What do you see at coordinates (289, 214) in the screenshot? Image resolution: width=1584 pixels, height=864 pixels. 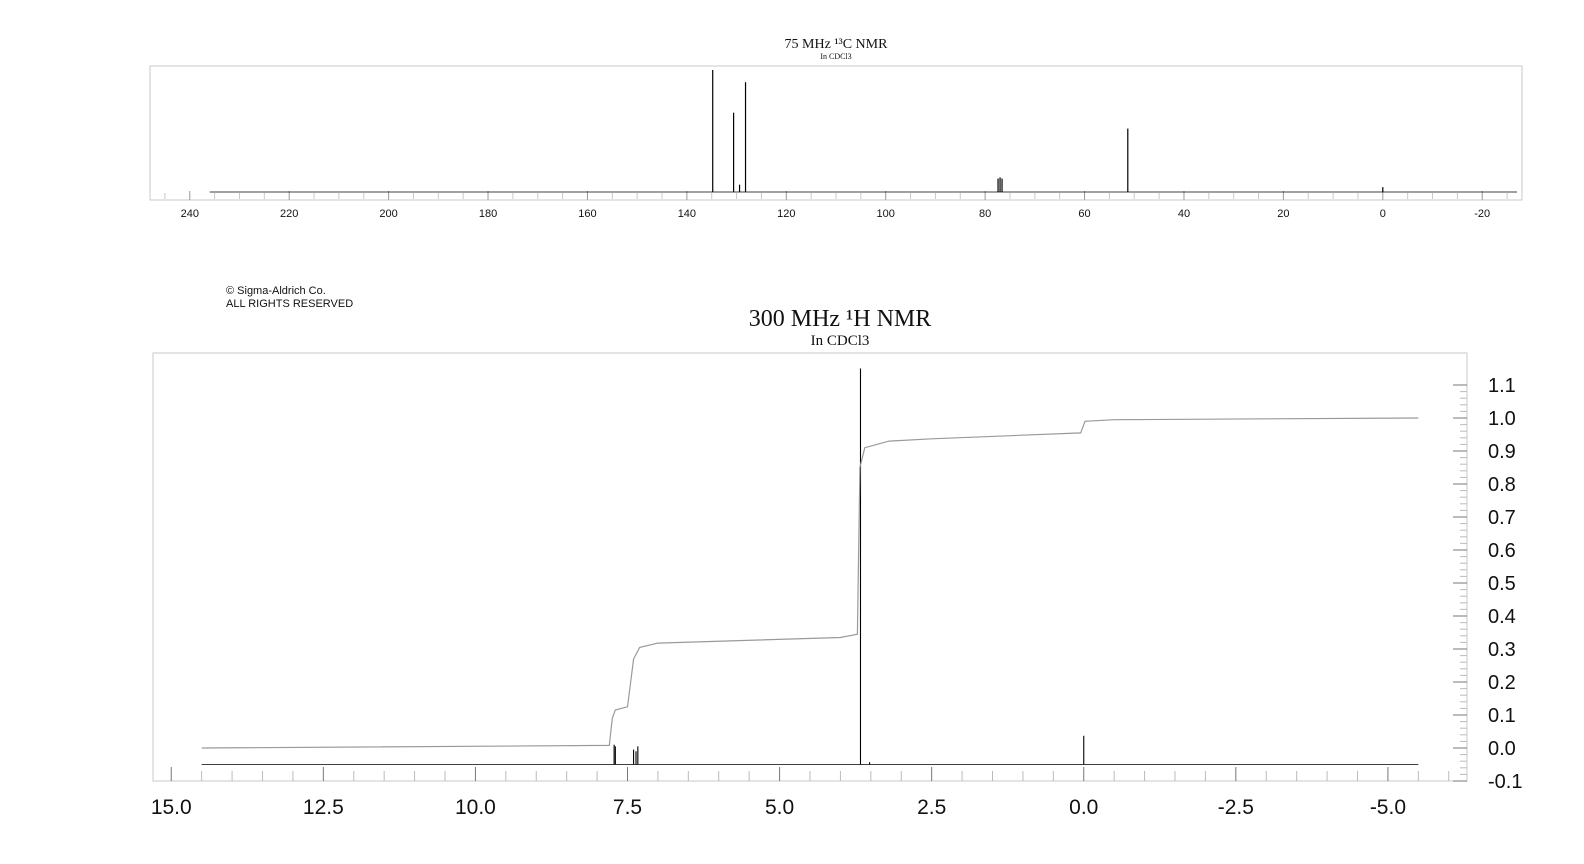 I see `c13-x-tick-label: 220` at bounding box center [289, 214].